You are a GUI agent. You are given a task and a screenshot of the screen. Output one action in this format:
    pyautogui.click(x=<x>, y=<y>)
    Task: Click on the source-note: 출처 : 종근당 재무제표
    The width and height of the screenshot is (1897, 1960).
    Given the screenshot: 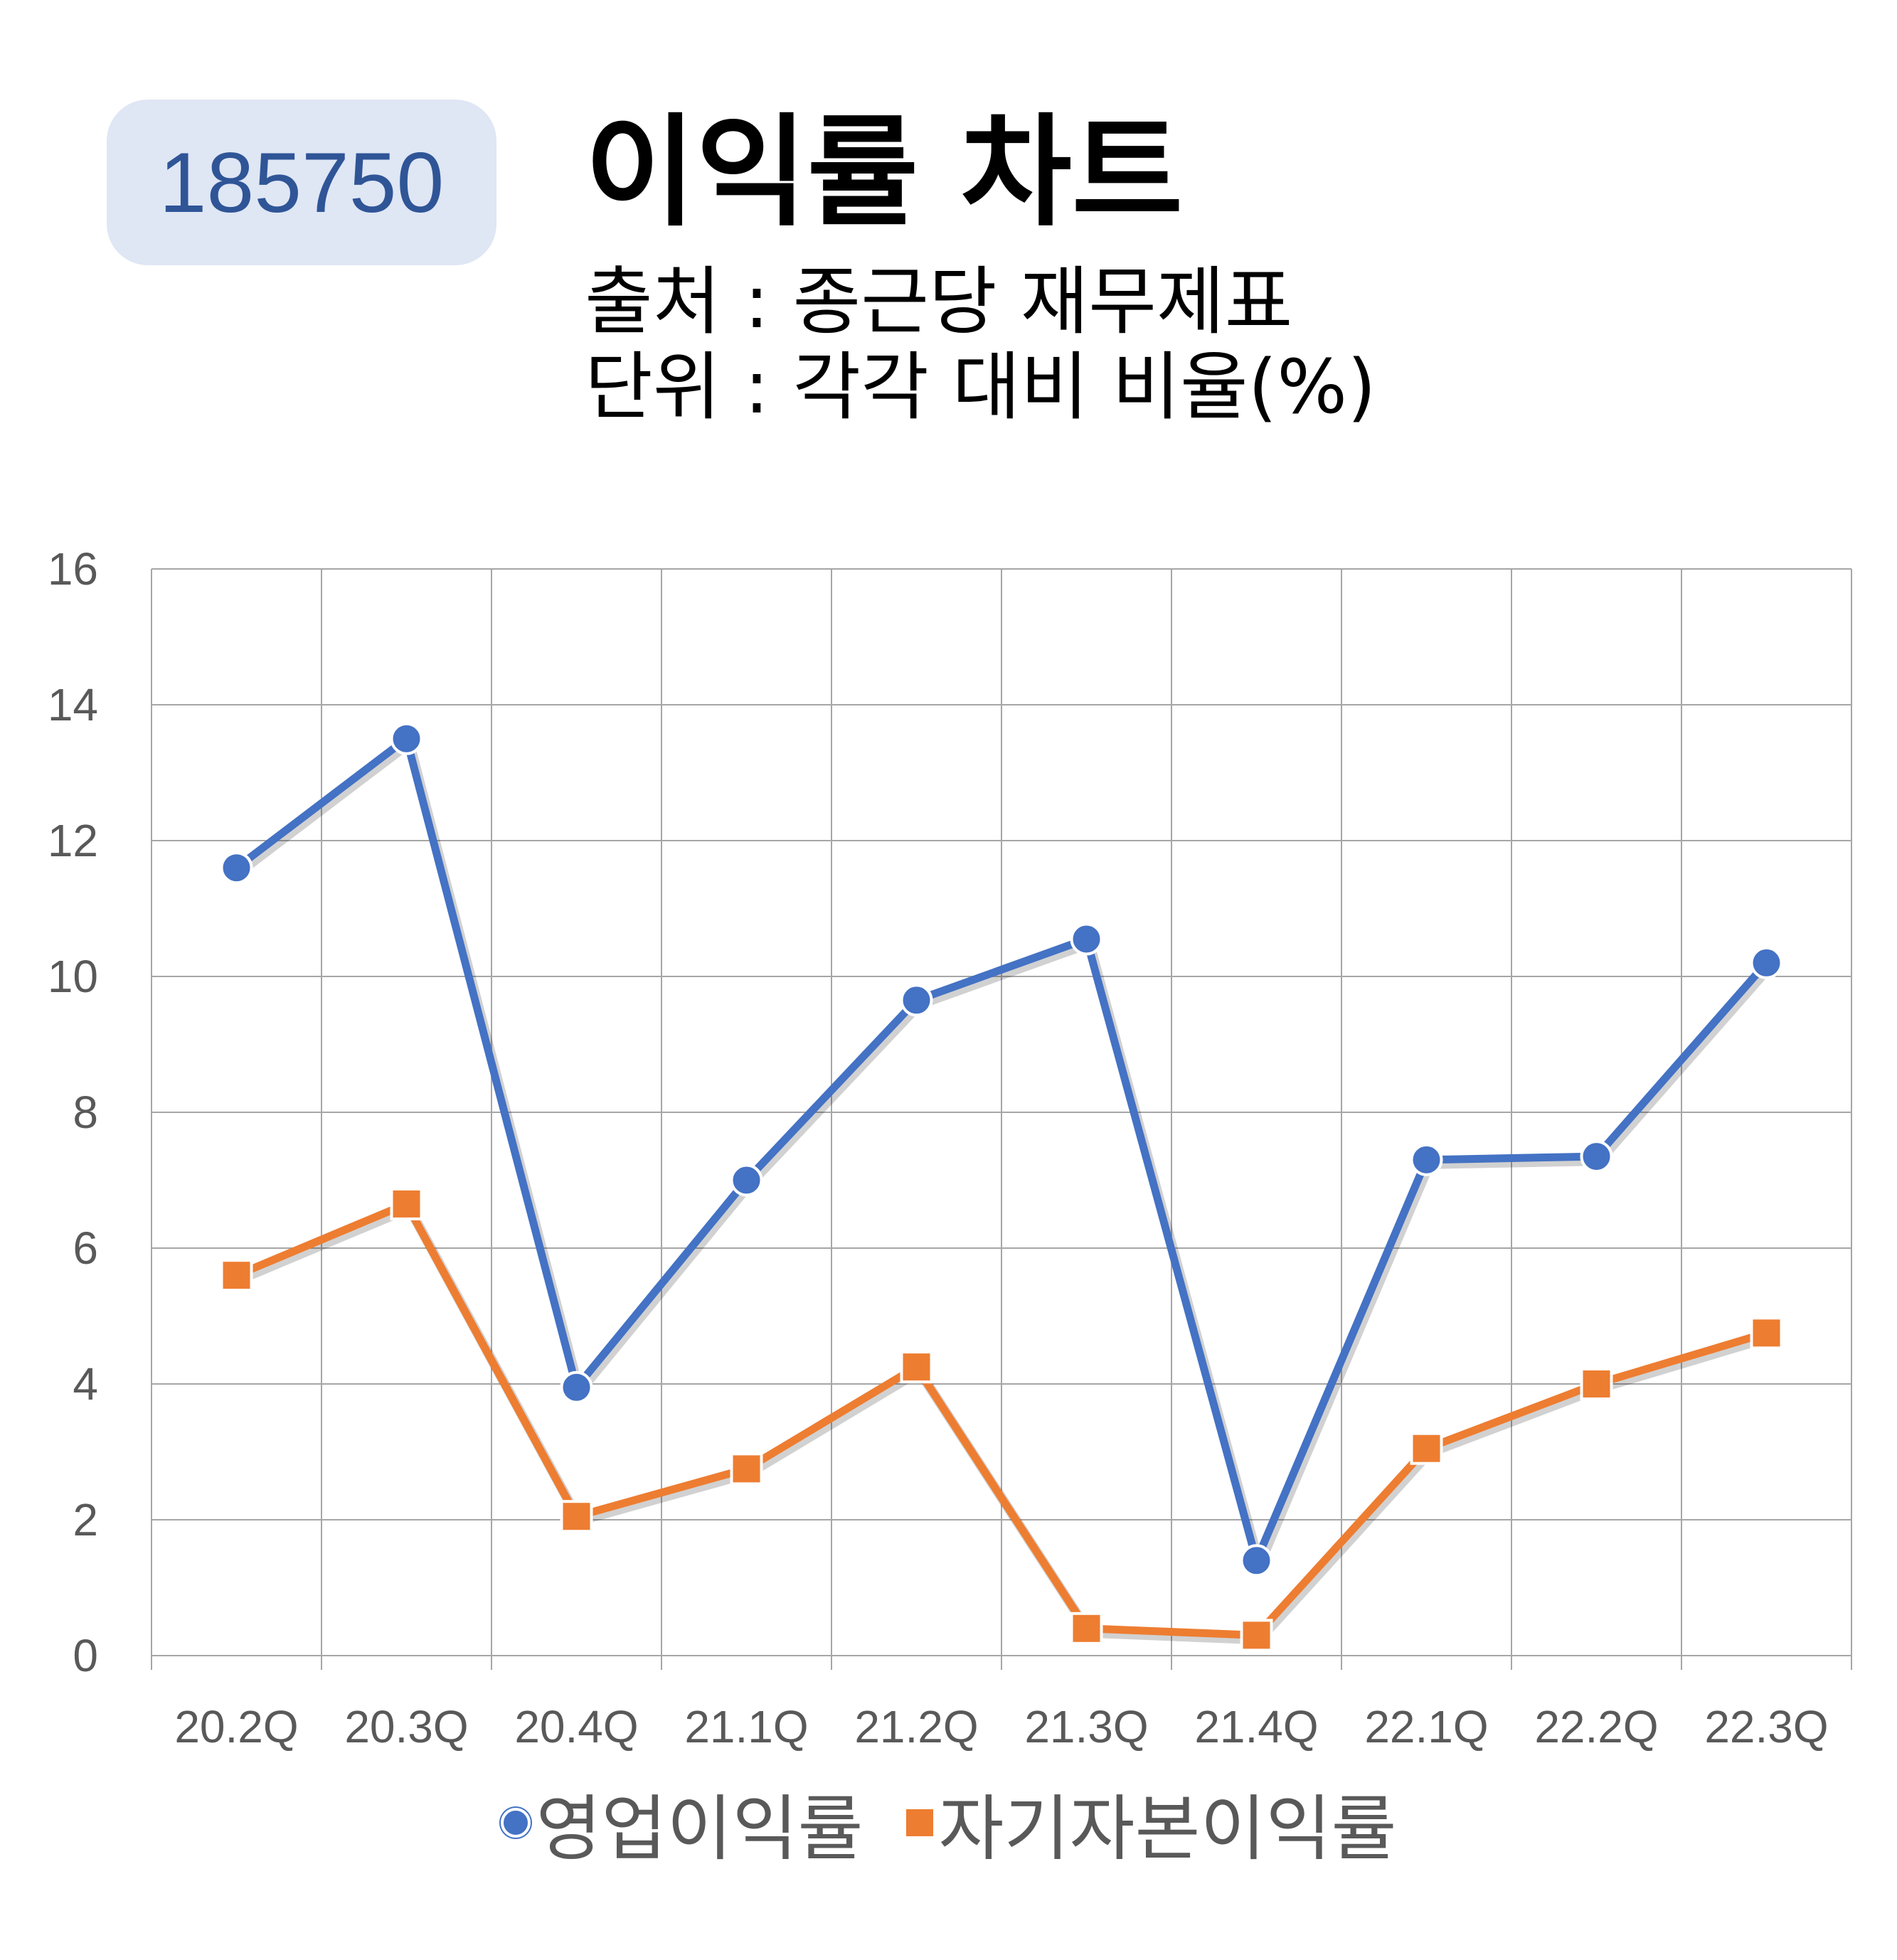 What is the action you would take?
    pyautogui.click(x=939, y=301)
    